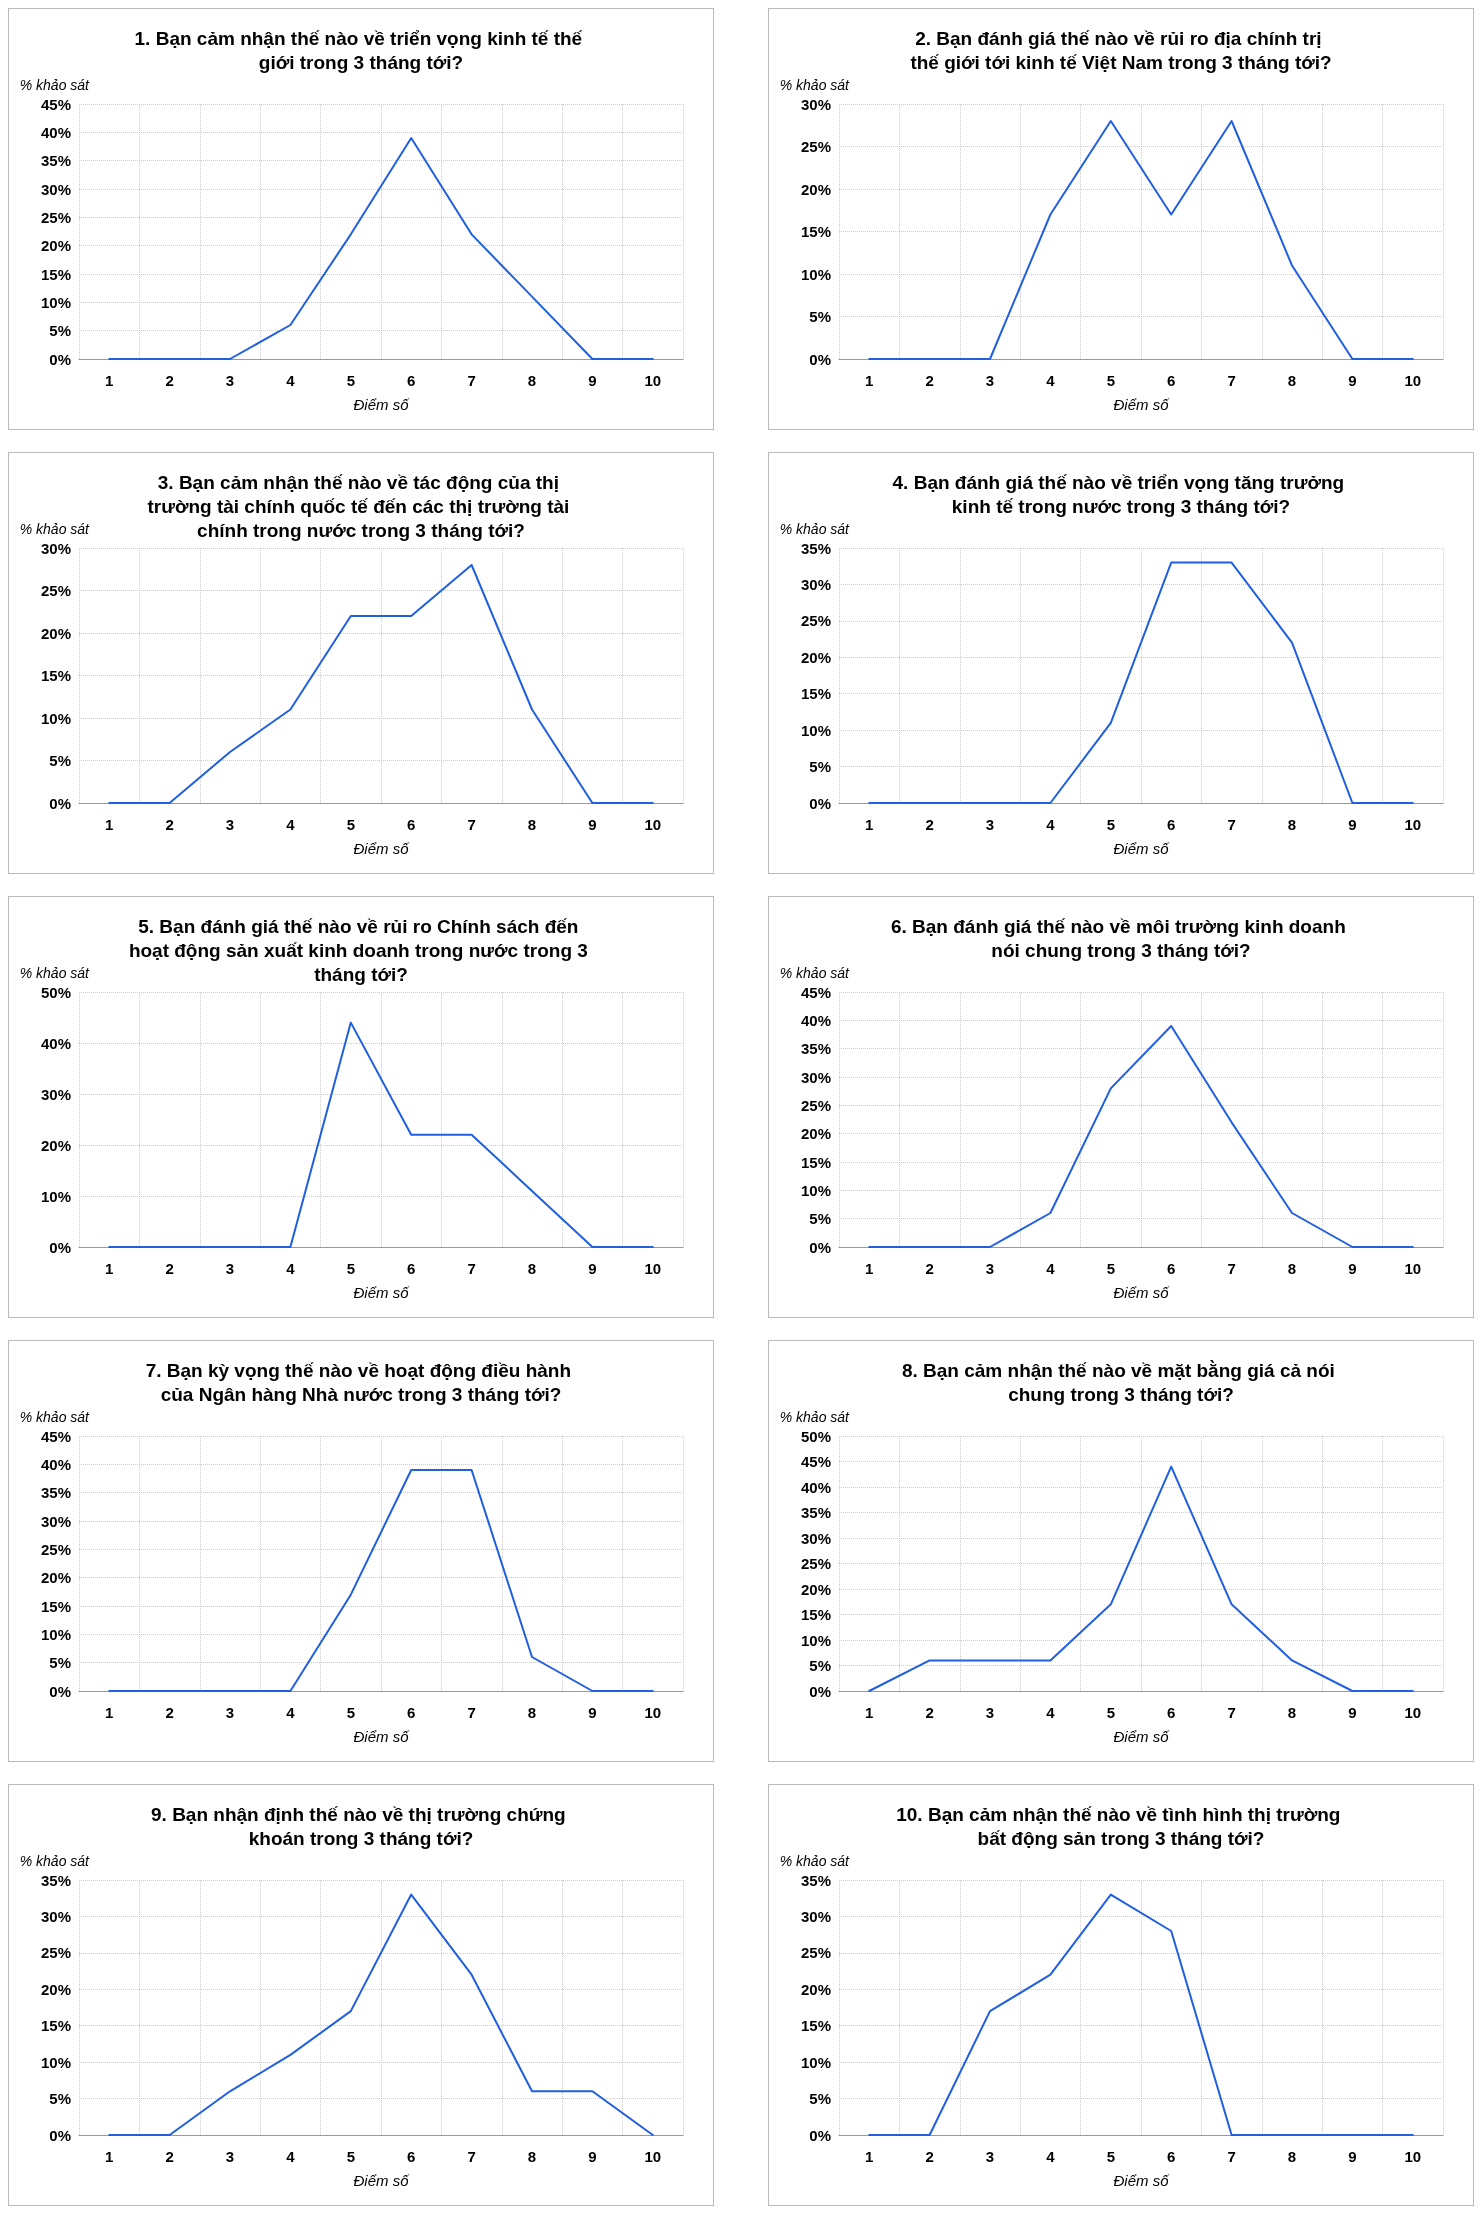  Describe the element at coordinates (1121, 1382) in the screenshot. I see `chart-title: 8. Bạn cảm nhận thế nào về mặt bằng giá cả nói chung trong 3 tháng tới?` at that location.